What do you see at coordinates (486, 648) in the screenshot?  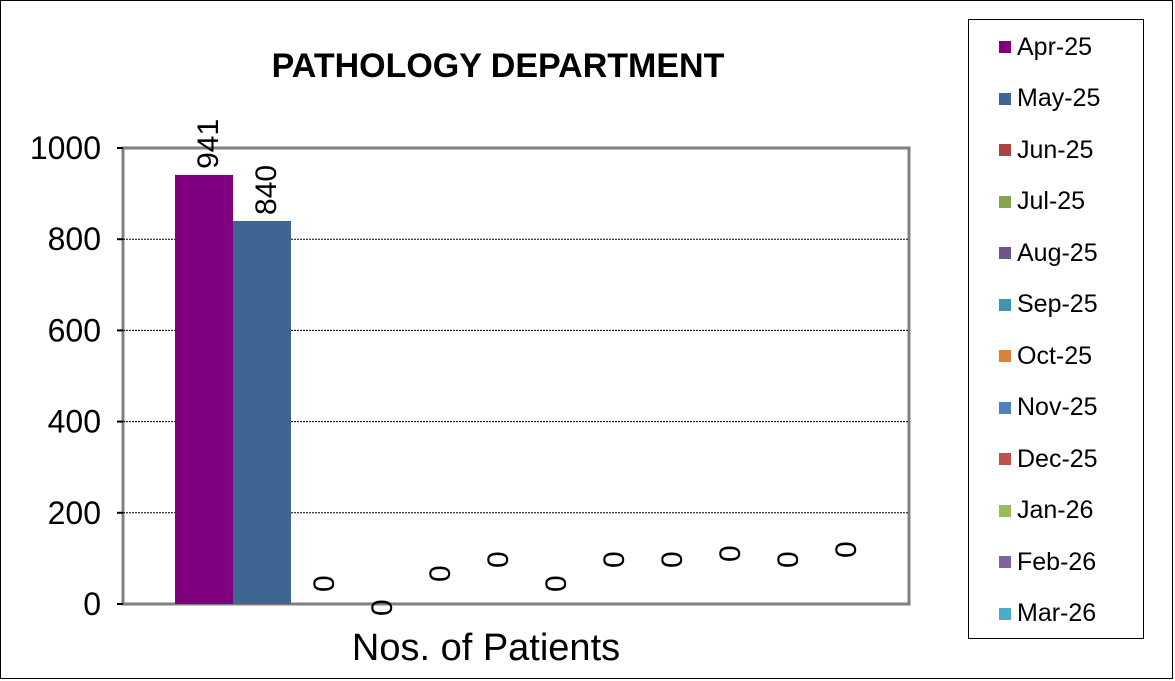 I see `x-axis-label: Nos. of Patients` at bounding box center [486, 648].